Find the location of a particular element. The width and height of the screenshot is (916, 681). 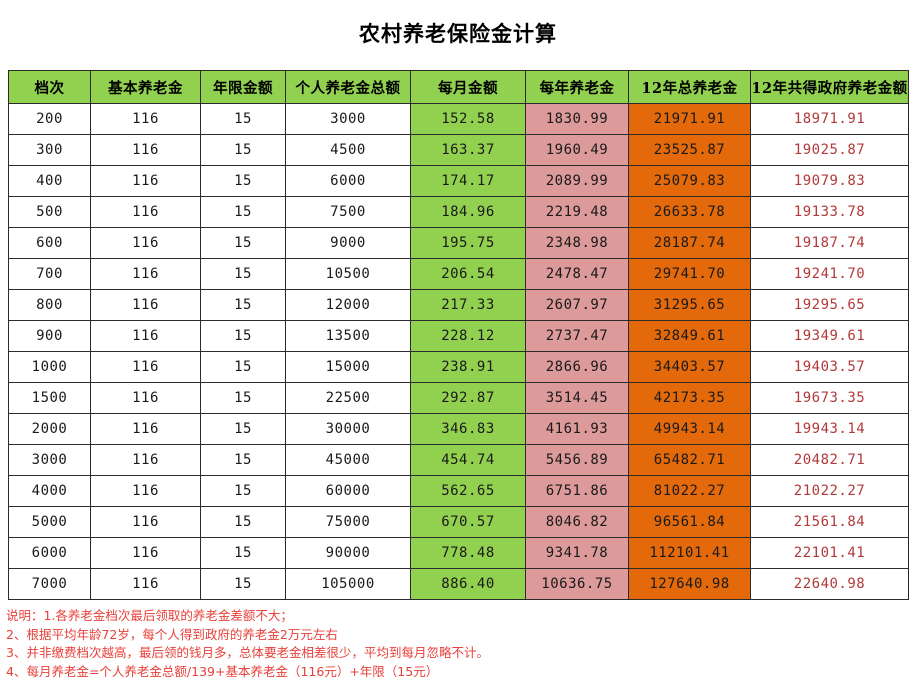

cell-personal-total: 45000 is located at coordinates (348, 460).